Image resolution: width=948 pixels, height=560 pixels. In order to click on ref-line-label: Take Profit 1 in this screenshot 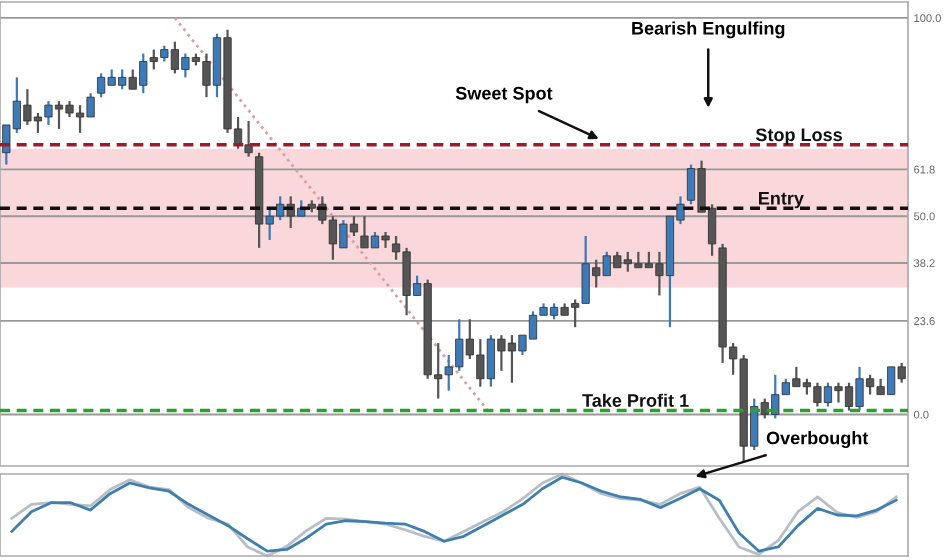, I will do `click(635, 400)`.